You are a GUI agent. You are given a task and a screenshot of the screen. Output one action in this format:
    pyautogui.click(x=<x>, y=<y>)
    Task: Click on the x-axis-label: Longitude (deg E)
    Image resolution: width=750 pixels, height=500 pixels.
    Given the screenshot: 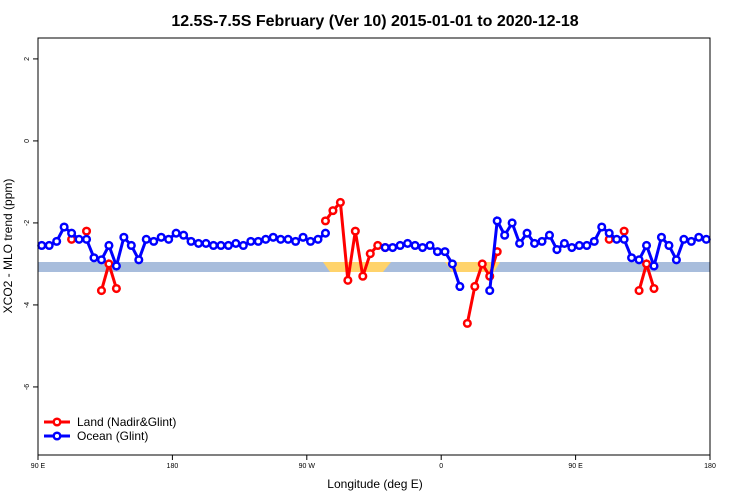 What is the action you would take?
    pyautogui.click(x=374, y=484)
    